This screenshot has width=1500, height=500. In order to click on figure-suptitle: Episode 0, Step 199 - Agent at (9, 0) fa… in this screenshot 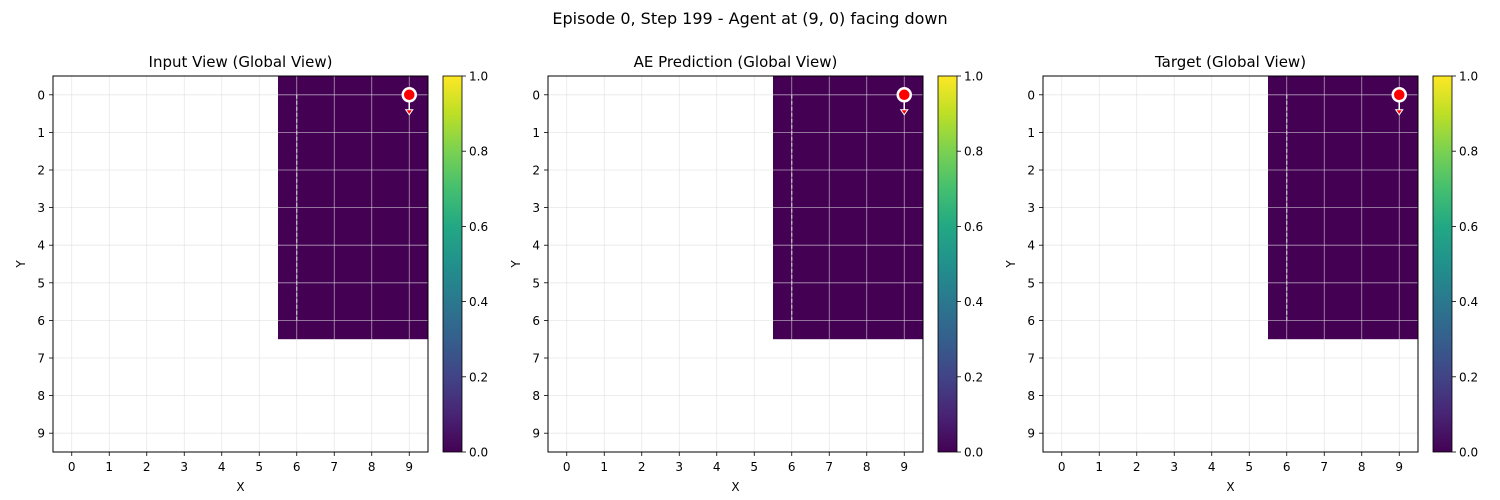, I will do `click(749, 18)`.